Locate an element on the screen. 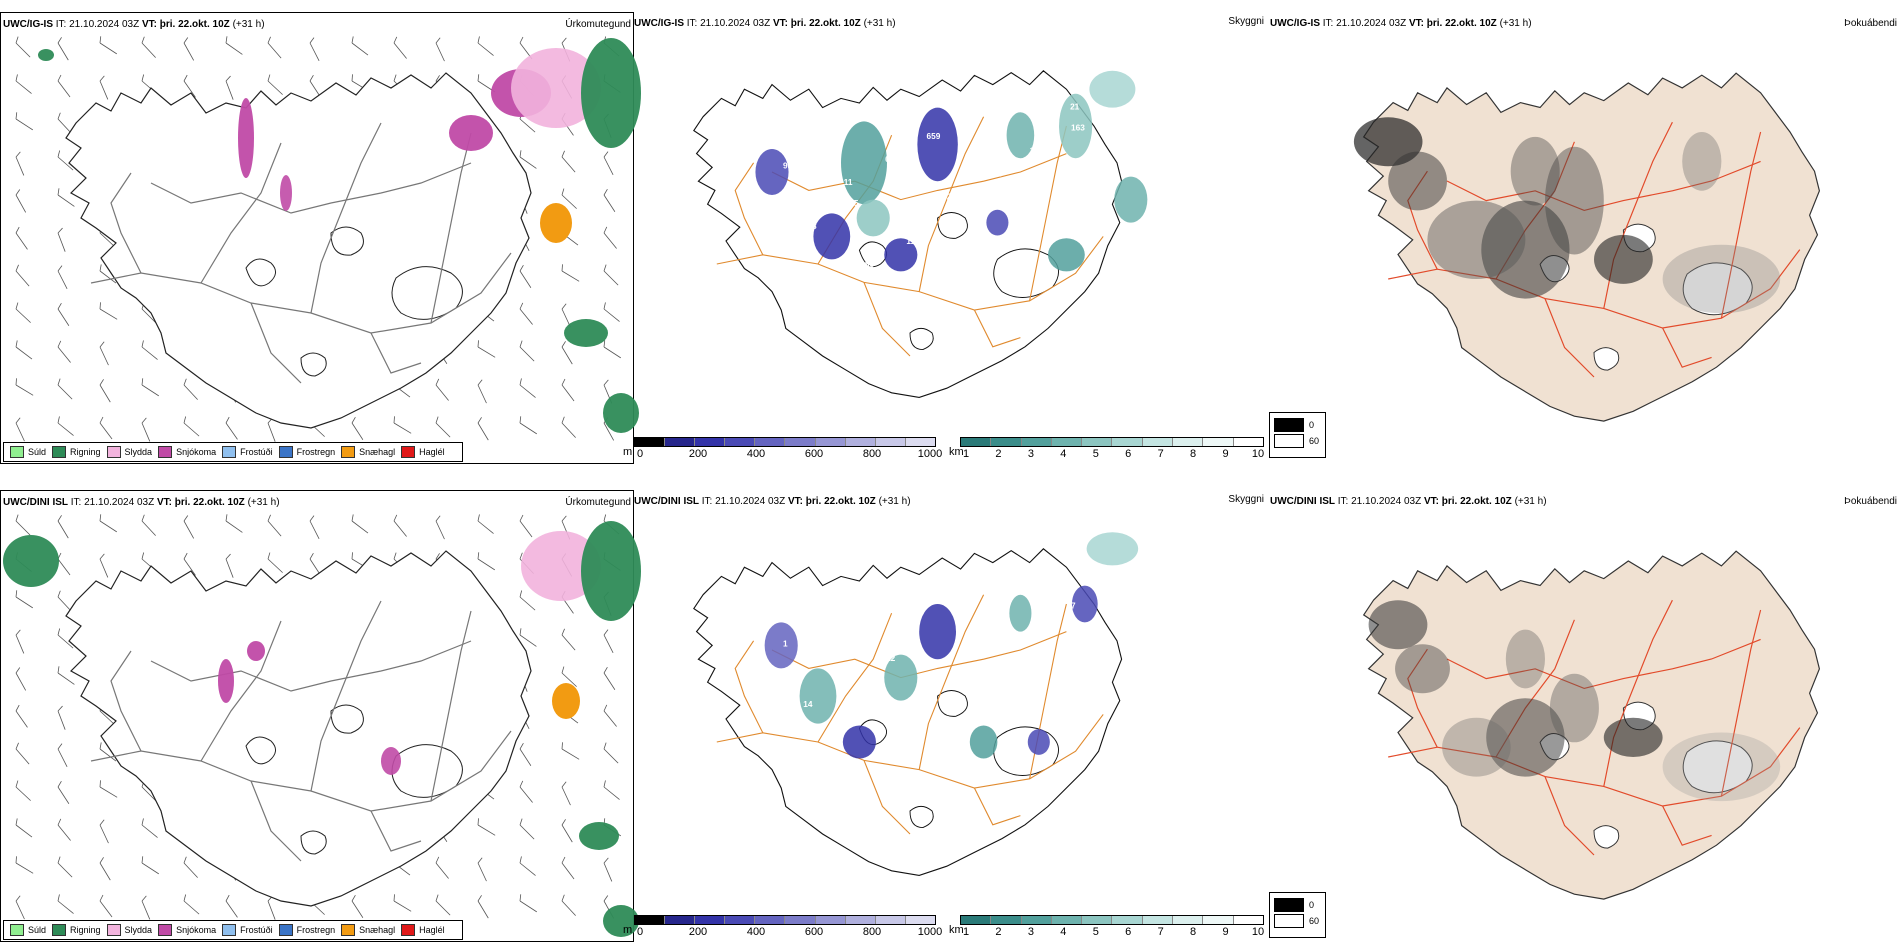  colorbar-tick: 2 is located at coordinates (998, 454).